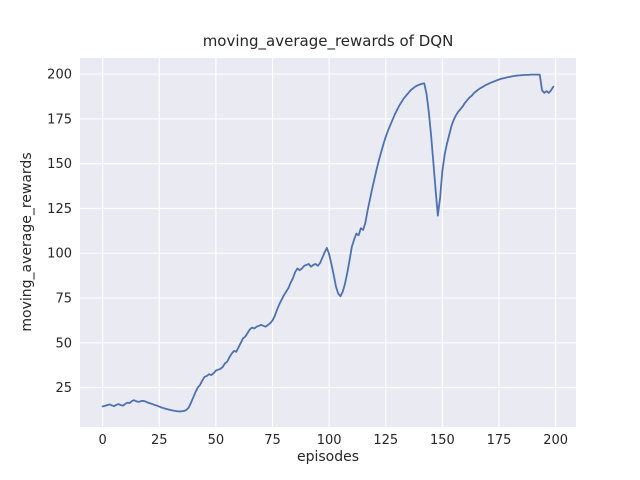 This screenshot has width=640, height=480. What do you see at coordinates (59, 254) in the screenshot?
I see `y-tick-label: 100` at bounding box center [59, 254].